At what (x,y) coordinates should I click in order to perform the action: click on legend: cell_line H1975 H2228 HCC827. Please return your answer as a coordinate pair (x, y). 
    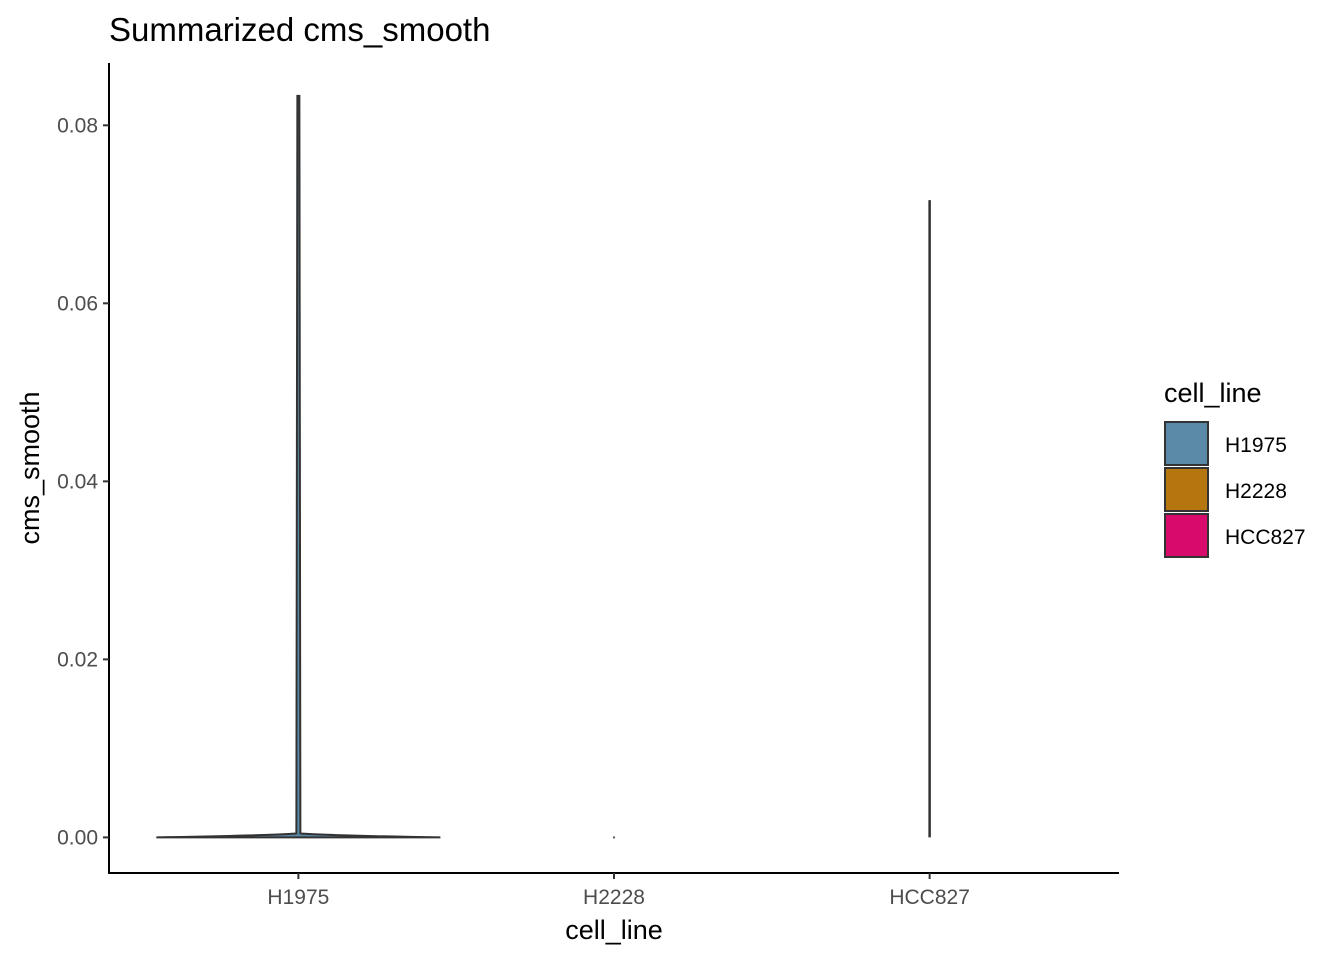
    Looking at the image, I should click on (1235, 468).